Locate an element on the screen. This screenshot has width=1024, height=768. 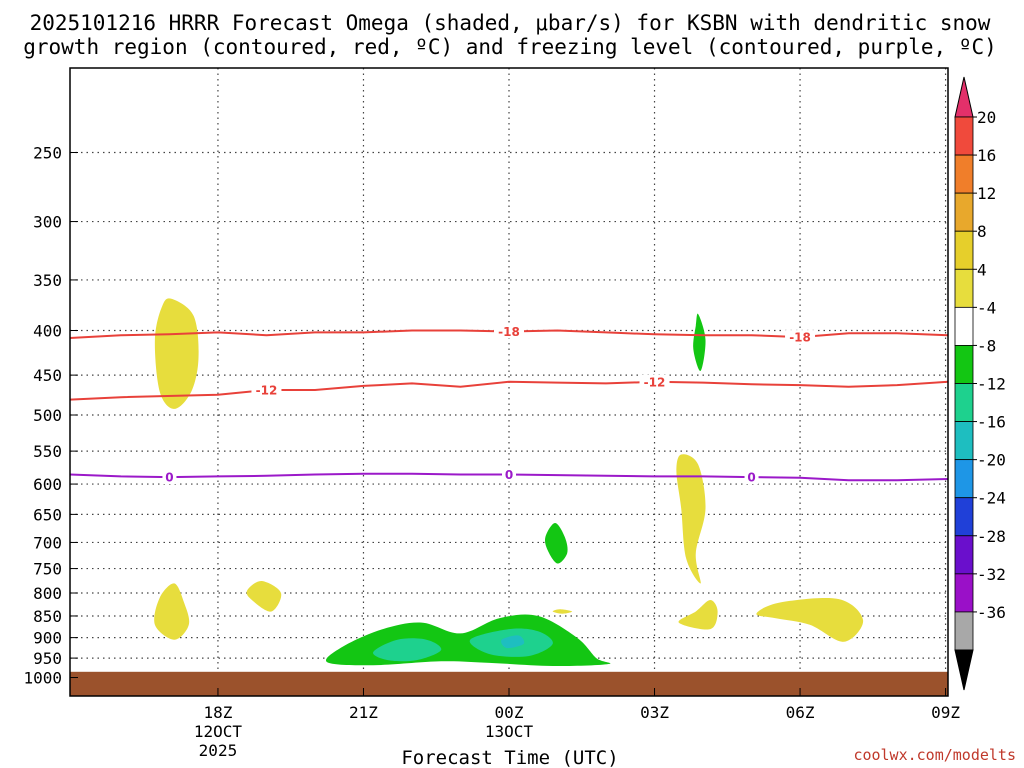
y-tick-label: 400 is located at coordinates (47, 331).